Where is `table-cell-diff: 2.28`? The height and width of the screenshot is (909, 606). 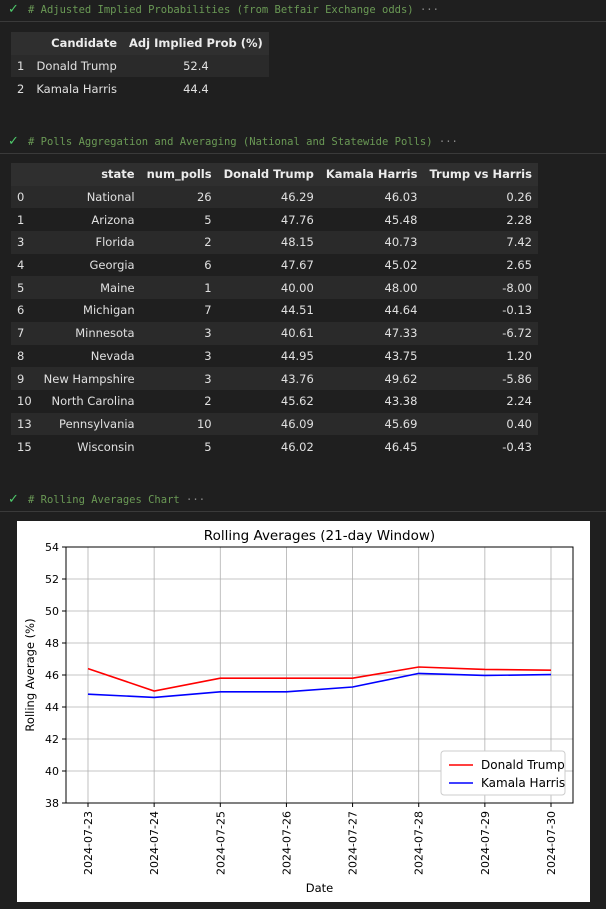
table-cell-diff: 2.28 is located at coordinates (480, 220).